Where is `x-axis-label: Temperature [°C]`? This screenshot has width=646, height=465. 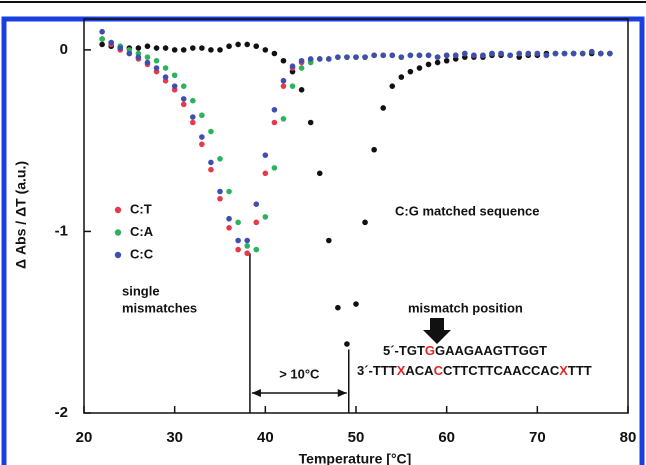 x-axis-label: Temperature [°C] is located at coordinates (355, 458).